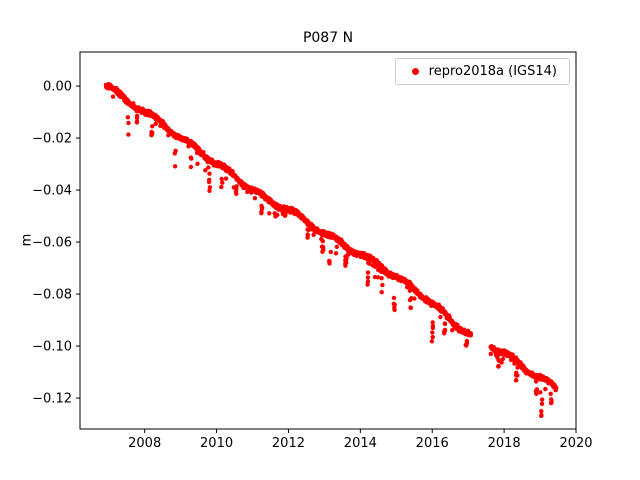 Image resolution: width=640 pixels, height=480 pixels. Describe the element at coordinates (52, 139) in the screenshot. I see `svg-text: −0.02` at that location.